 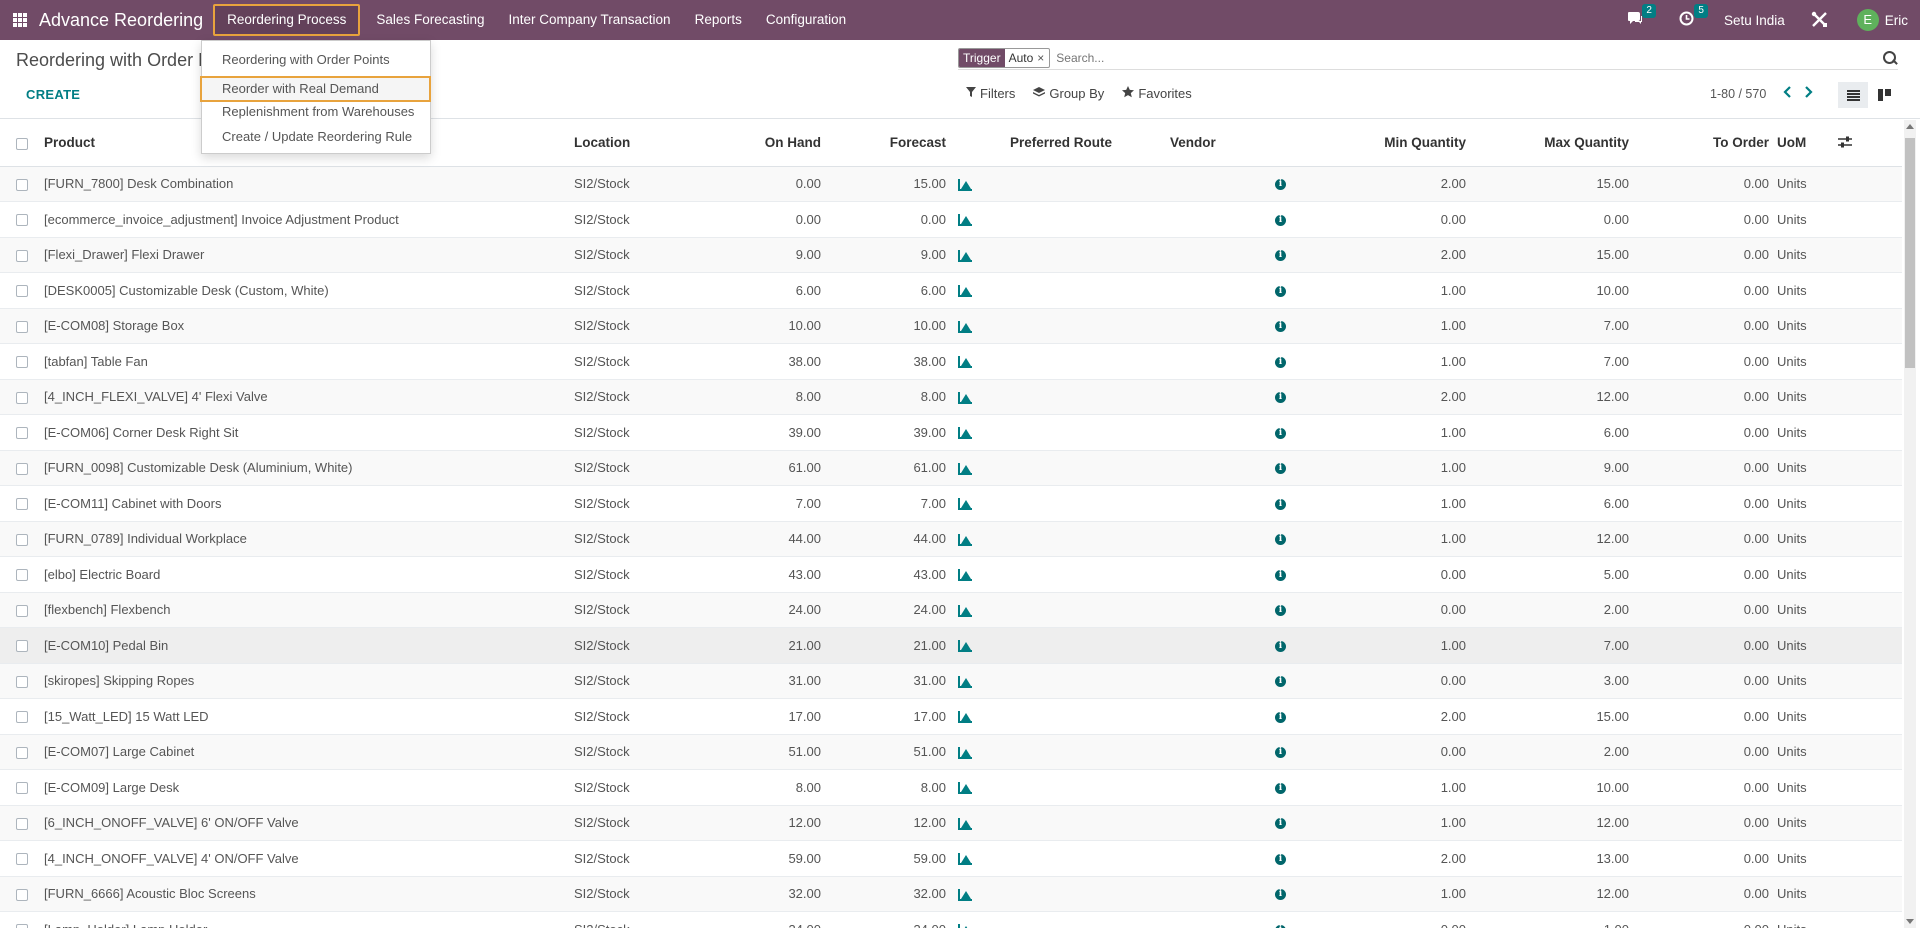 What do you see at coordinates (762, 143) in the screenshot?
I see `column-on-hand: On Hand` at bounding box center [762, 143].